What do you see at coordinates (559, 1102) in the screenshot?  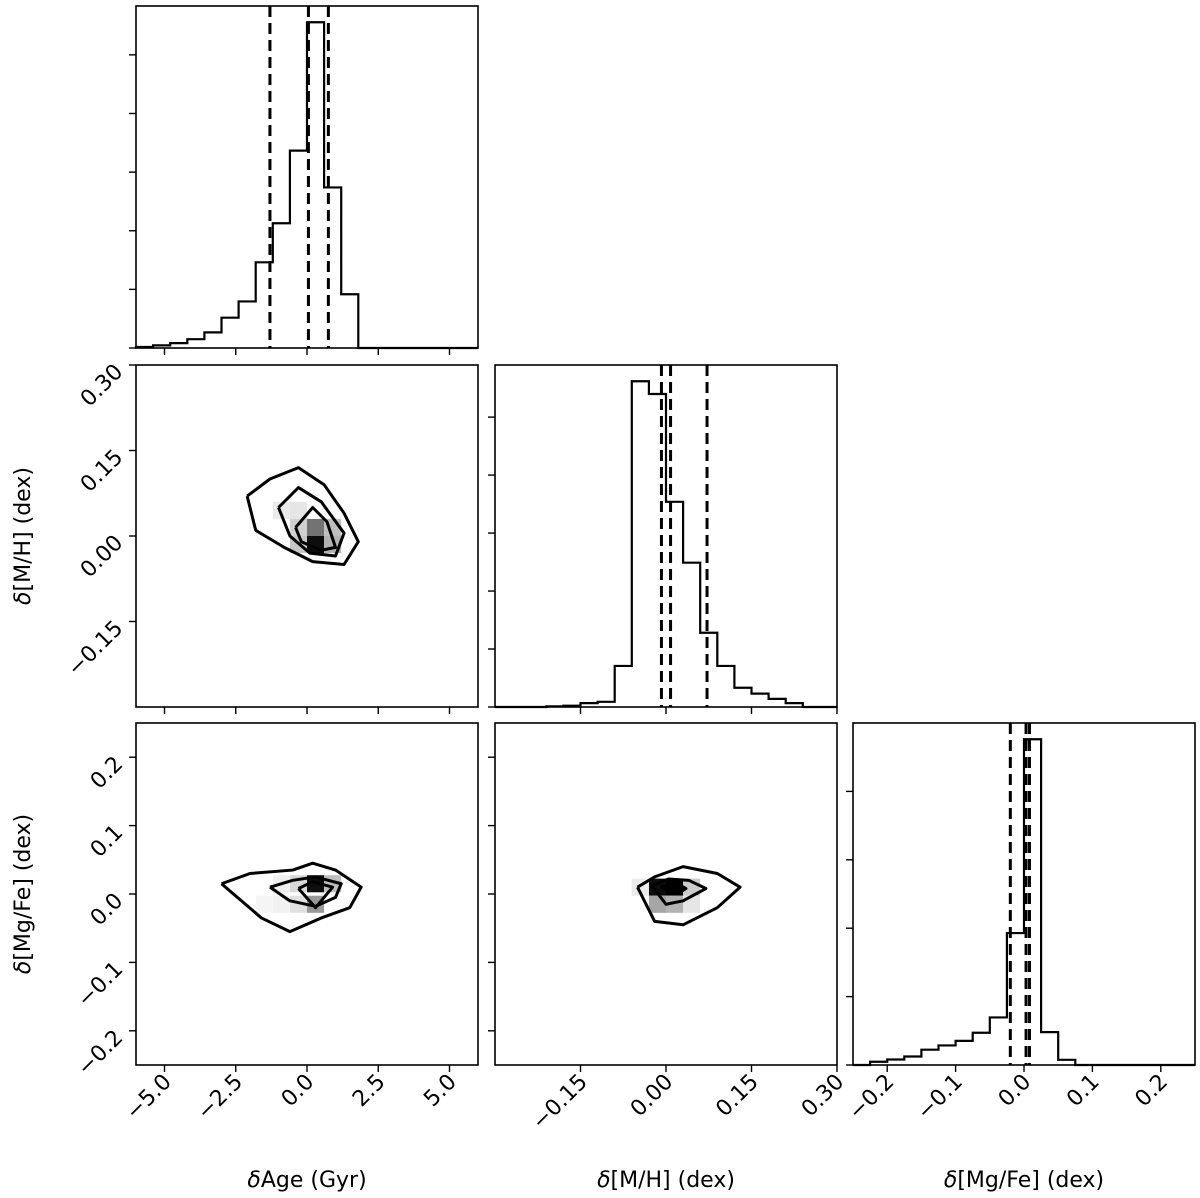 I see `x-tick-label-mh: −0.15` at bounding box center [559, 1102].